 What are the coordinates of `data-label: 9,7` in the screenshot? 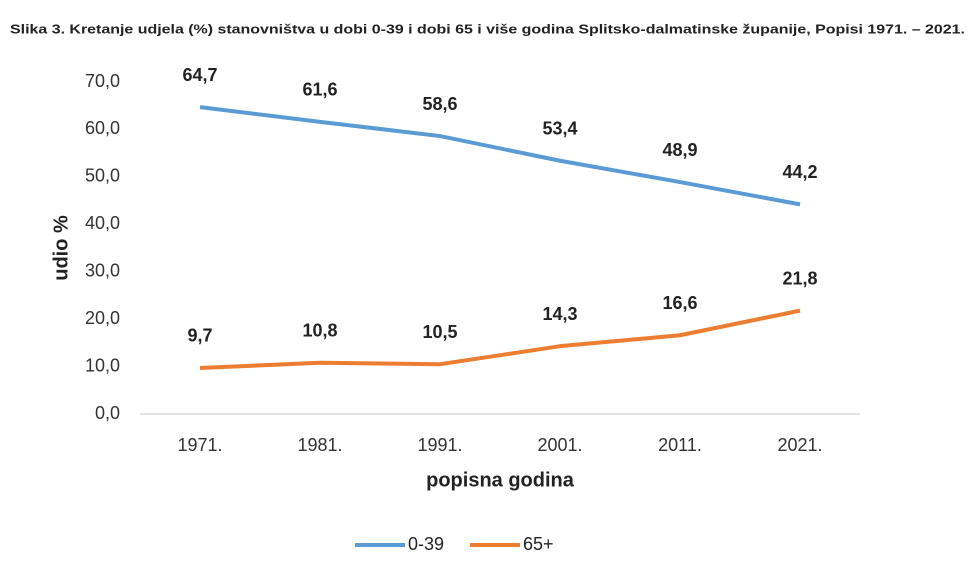 It's located at (199, 336).